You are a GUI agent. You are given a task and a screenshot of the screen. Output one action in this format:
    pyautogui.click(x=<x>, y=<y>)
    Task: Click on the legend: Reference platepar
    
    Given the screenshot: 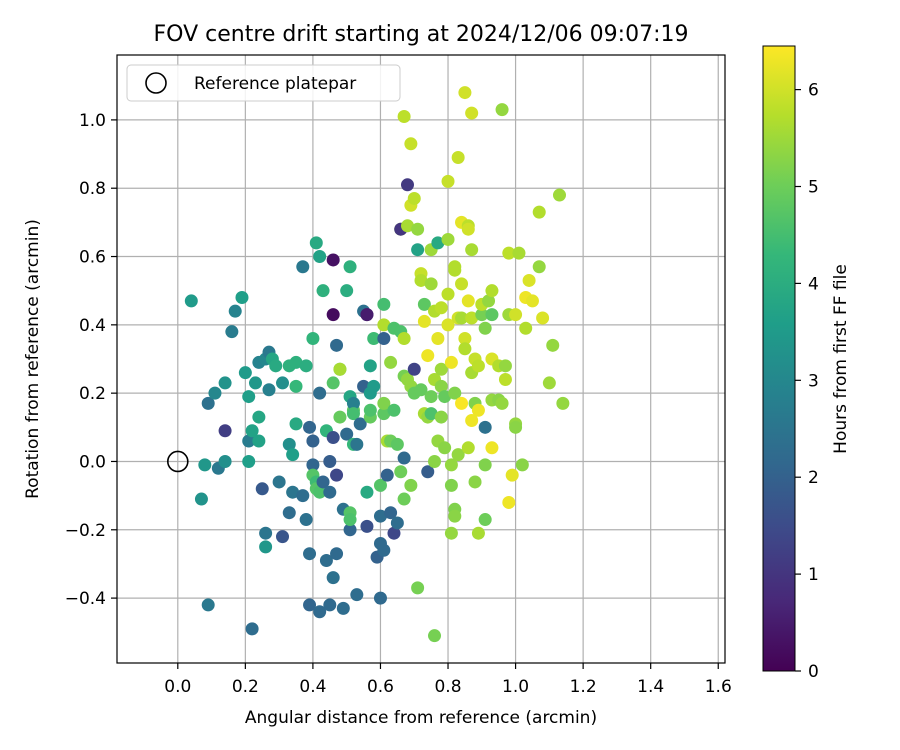 What is the action you would take?
    pyautogui.click(x=263, y=83)
    